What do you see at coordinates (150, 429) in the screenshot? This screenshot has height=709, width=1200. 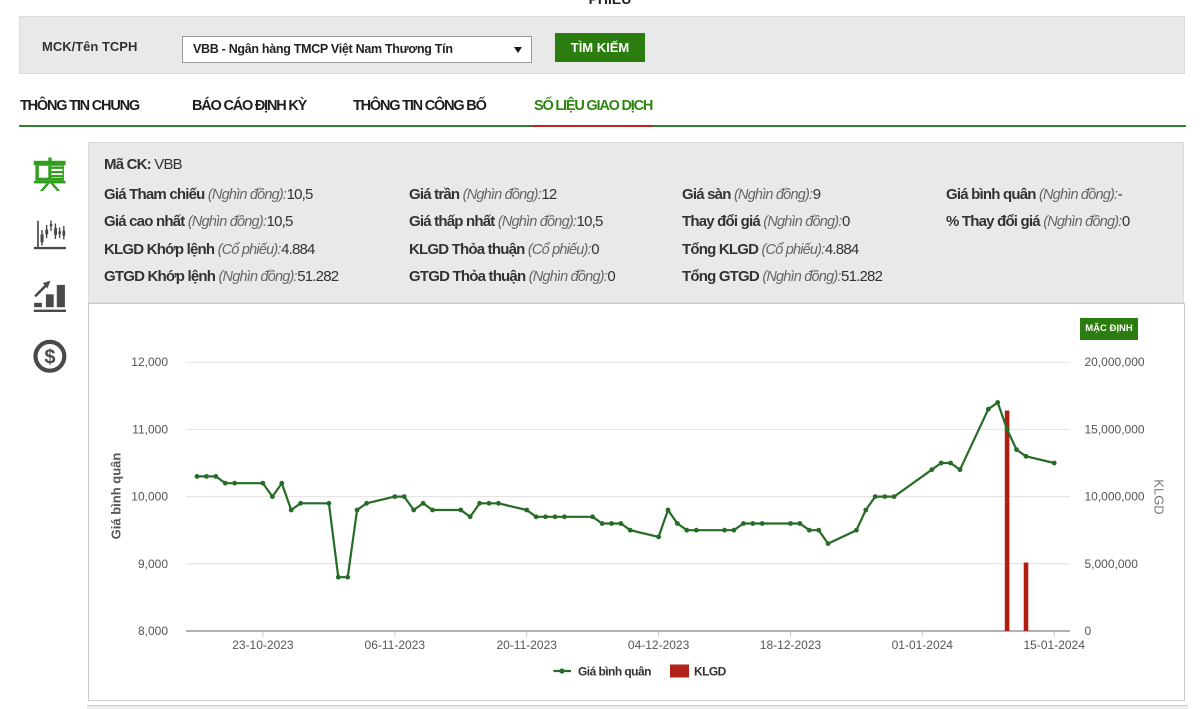 I see `svg-text: 11,000` at bounding box center [150, 429].